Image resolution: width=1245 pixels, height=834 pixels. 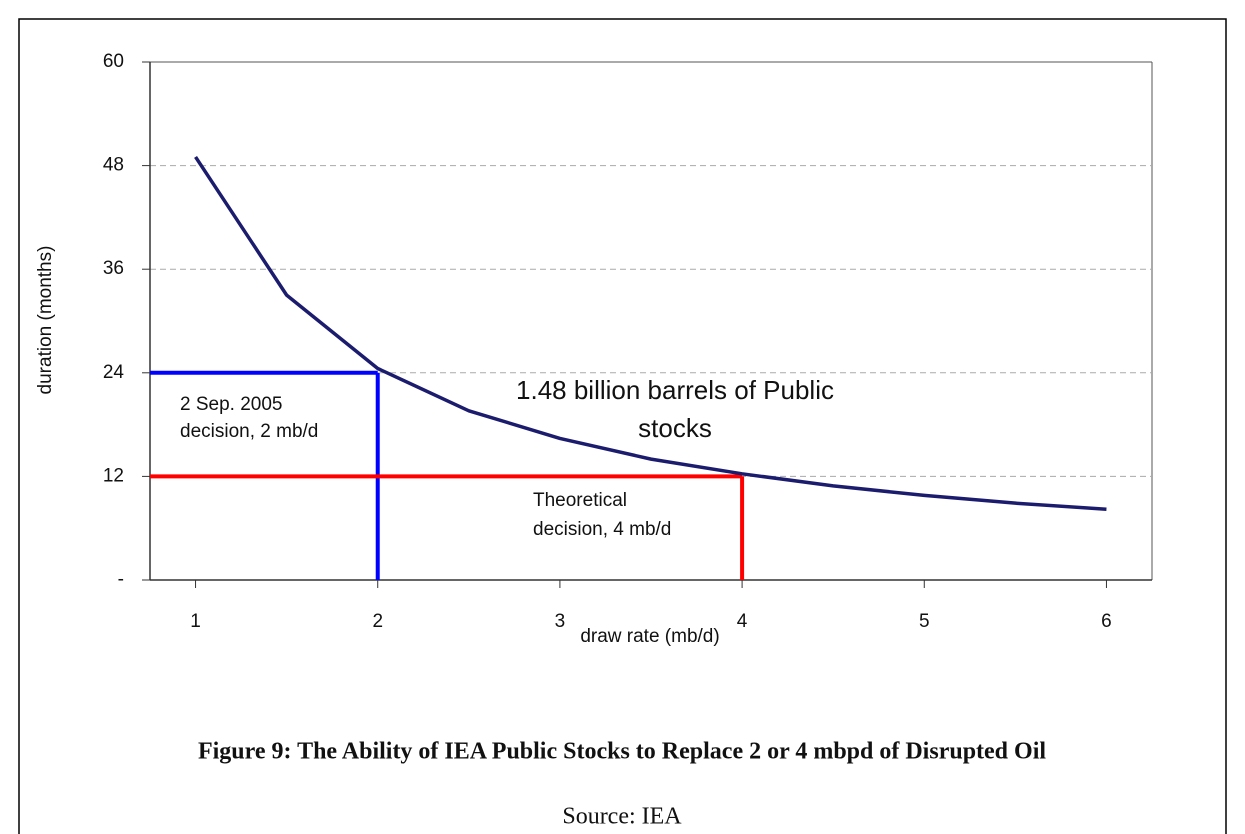 I want to click on x-axis-label: draw rate (mb/d), so click(x=649, y=636).